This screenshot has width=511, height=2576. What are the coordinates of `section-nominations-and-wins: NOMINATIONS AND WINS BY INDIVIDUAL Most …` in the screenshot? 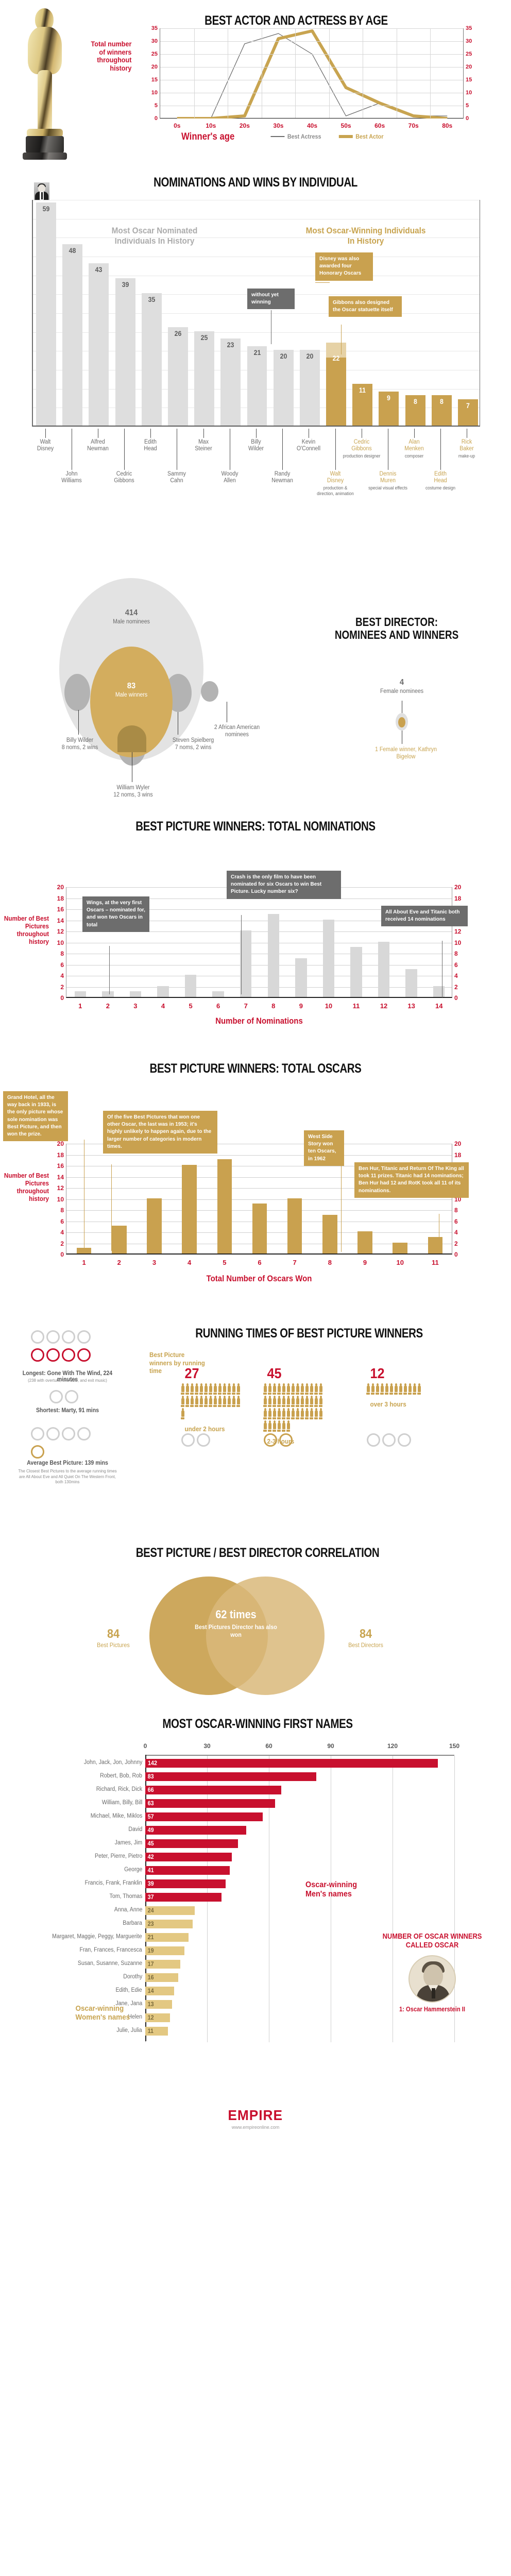 It's located at (255, 358).